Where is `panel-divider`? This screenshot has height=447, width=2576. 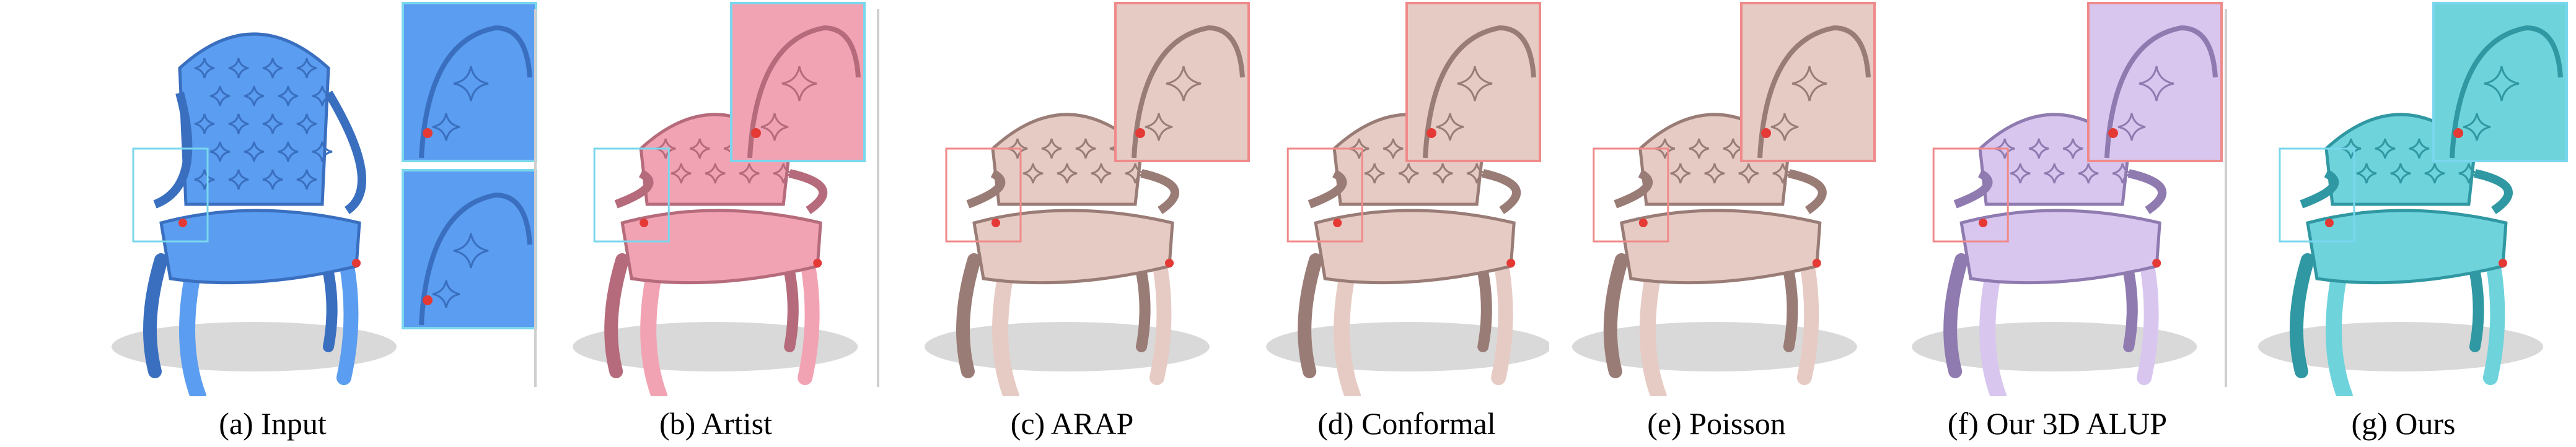 panel-divider is located at coordinates (878, 198).